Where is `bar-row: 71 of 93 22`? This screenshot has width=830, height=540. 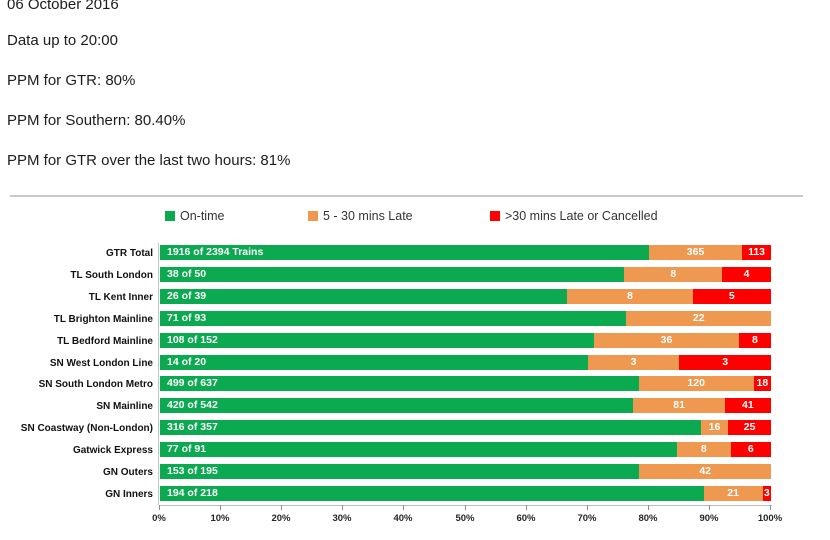 bar-row: 71 of 93 22 is located at coordinates (465, 318).